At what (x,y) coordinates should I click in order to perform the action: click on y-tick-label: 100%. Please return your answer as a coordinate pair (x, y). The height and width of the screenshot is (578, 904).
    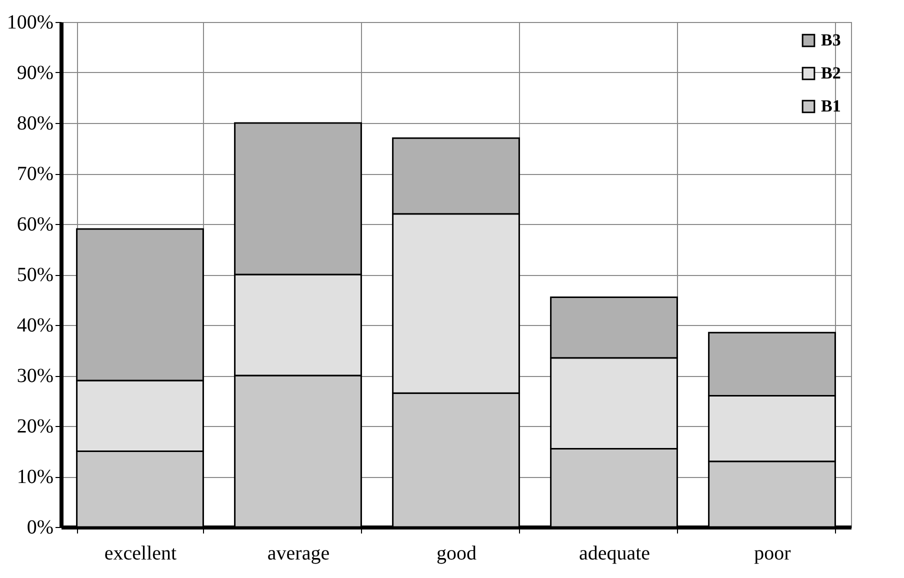
    Looking at the image, I should click on (30, 23).